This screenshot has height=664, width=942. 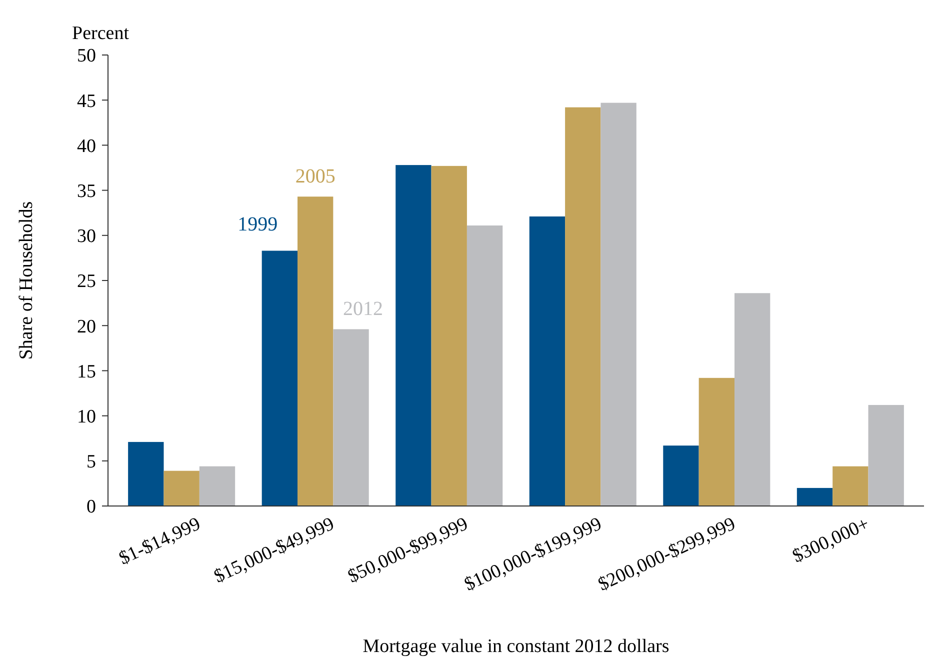 I want to click on y-tick-label: 5, so click(x=91, y=462).